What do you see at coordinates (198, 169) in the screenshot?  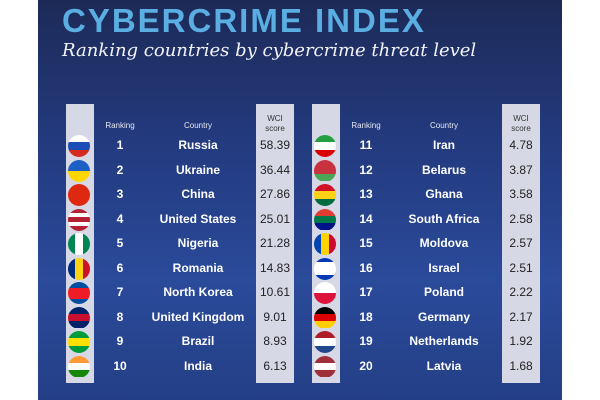 I see `country-cell: Ukraine` at bounding box center [198, 169].